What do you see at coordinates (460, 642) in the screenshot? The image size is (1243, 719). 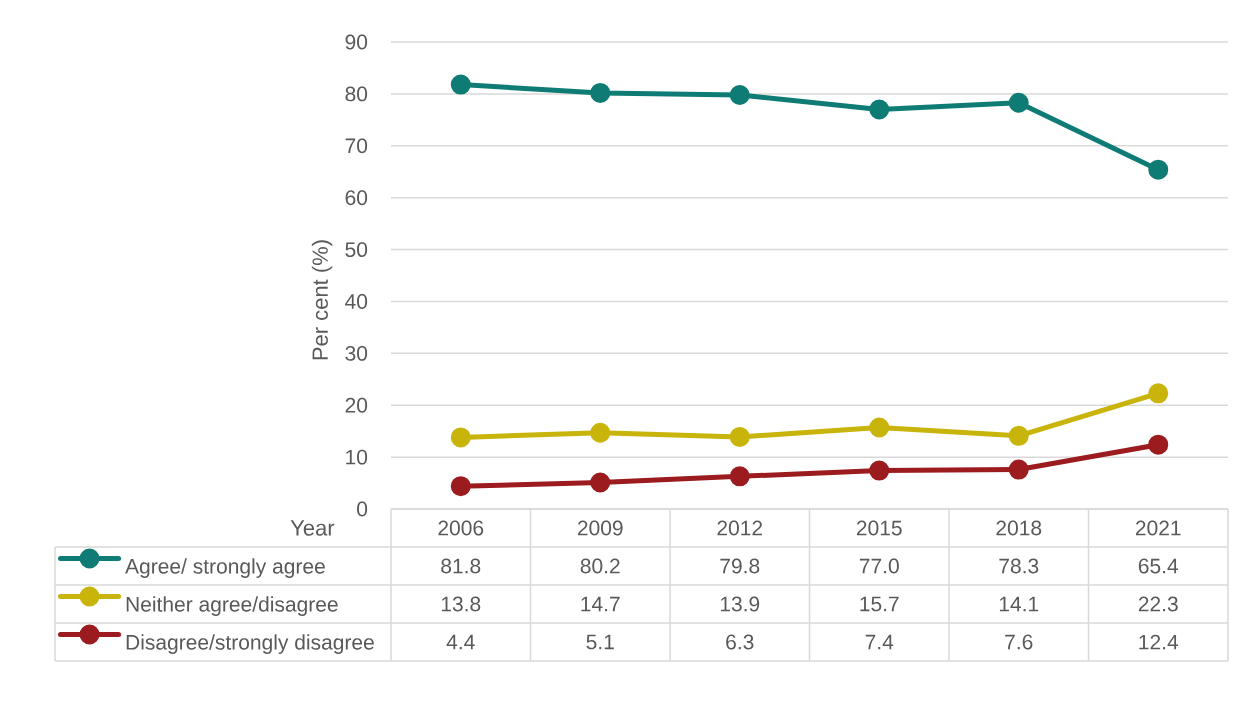 I see `data-label: 4.4` at bounding box center [460, 642].